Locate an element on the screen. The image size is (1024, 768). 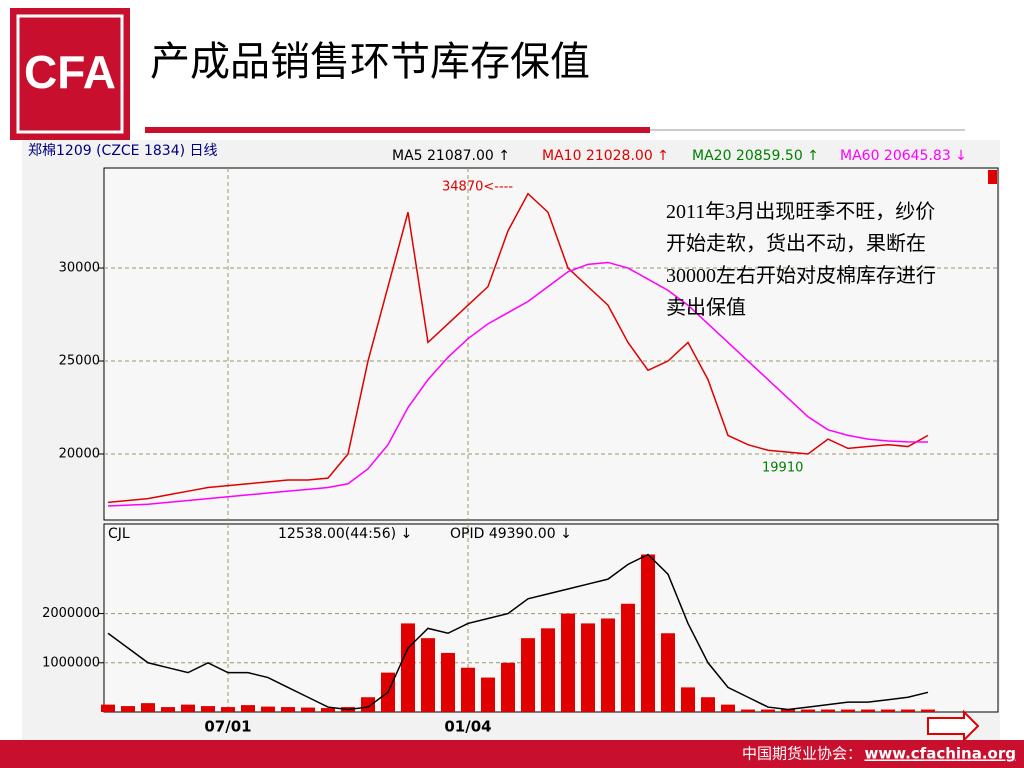
y-tick-label: 25000 is located at coordinates (79, 361).